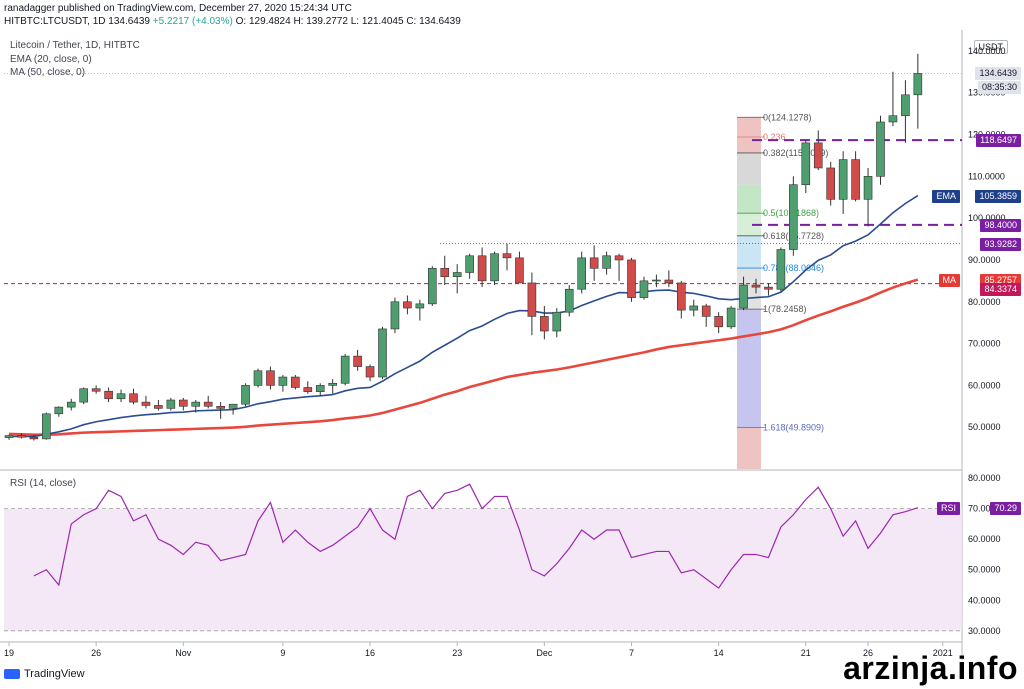  I want to click on rsi-tick-label: 70.0000, so click(984, 509).